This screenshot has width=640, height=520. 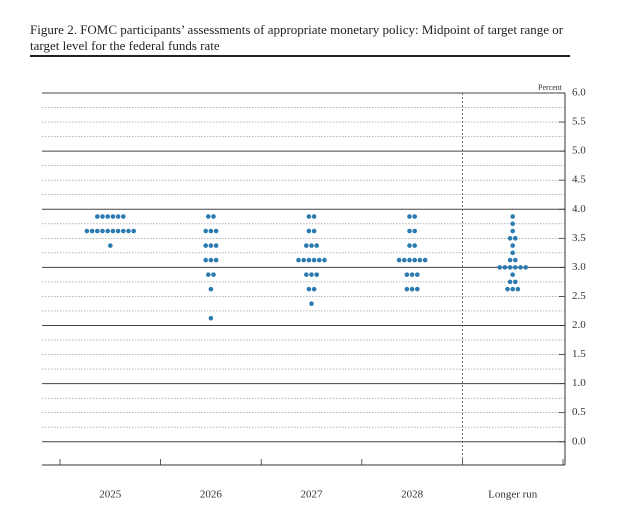 What do you see at coordinates (513, 495) in the screenshot?
I see `x-tick-label: Longer run` at bounding box center [513, 495].